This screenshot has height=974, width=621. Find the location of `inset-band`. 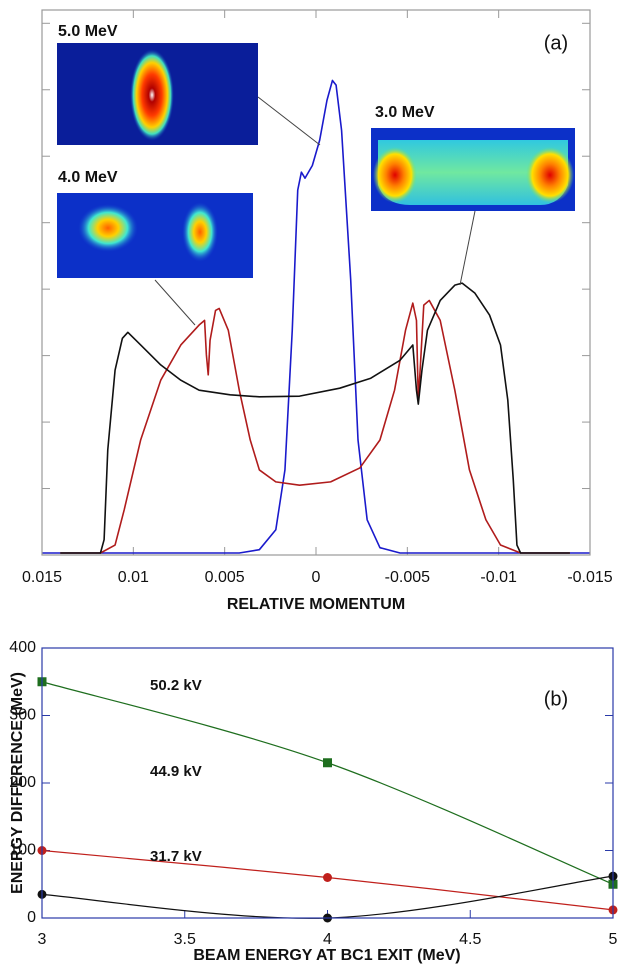

inset-band is located at coordinates (473, 172).